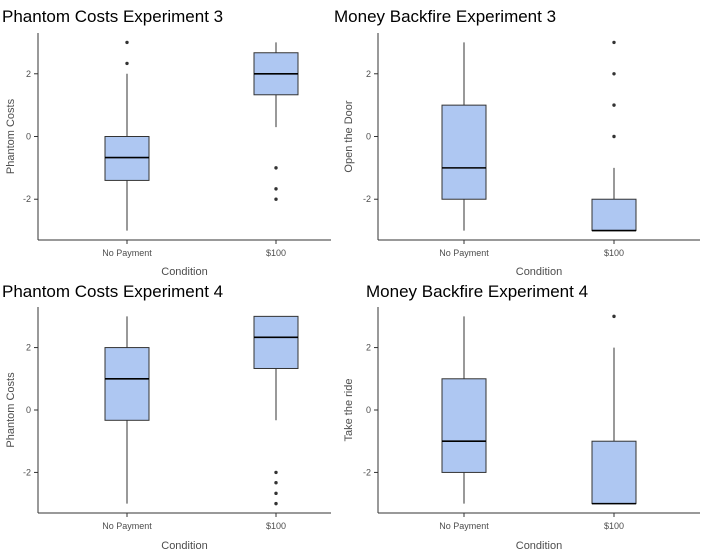 The image size is (708, 554). What do you see at coordinates (445, 16) in the screenshot?
I see `chart-title: Money Backfire Experiment 3` at bounding box center [445, 16].